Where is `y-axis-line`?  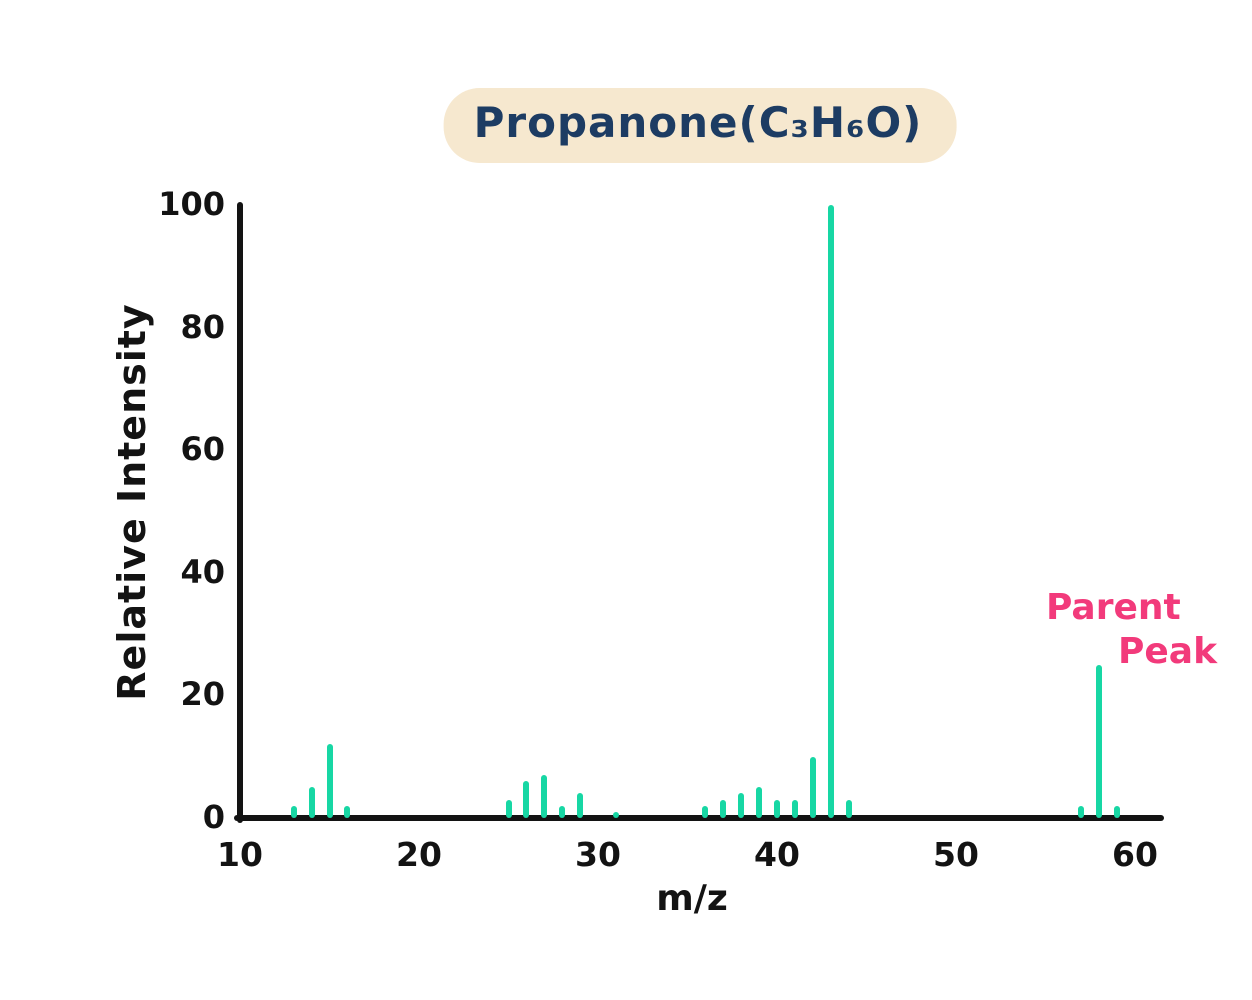
y-axis-line is located at coordinates (240, 512).